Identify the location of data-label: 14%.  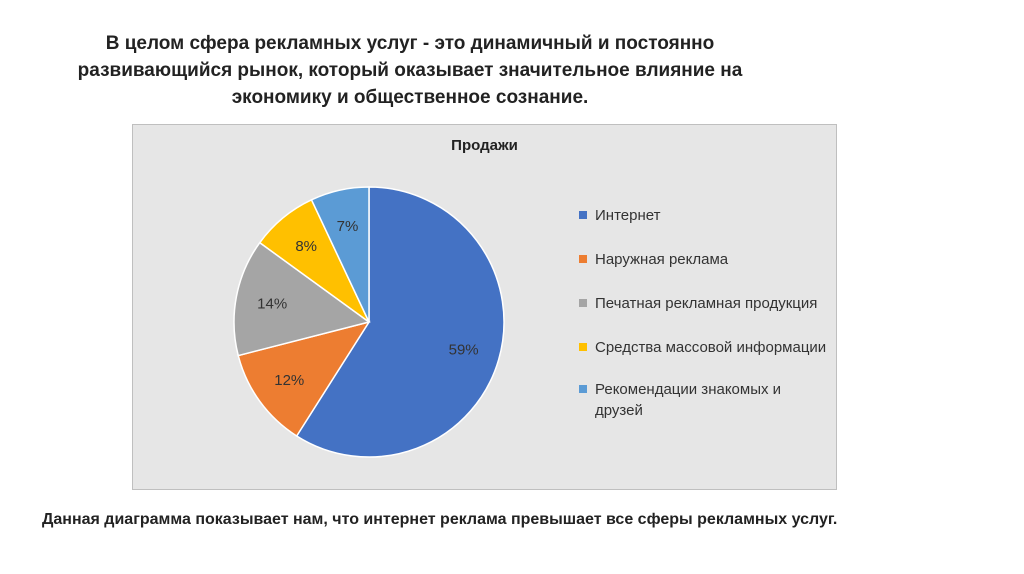
(272, 304).